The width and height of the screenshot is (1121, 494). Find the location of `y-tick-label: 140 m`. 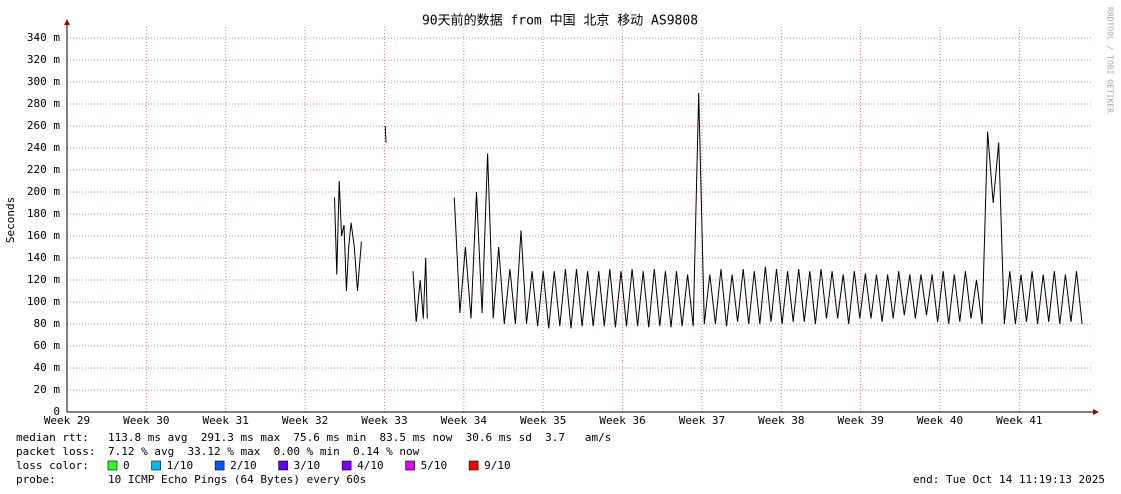

y-tick-label: 140 m is located at coordinates (43, 257).